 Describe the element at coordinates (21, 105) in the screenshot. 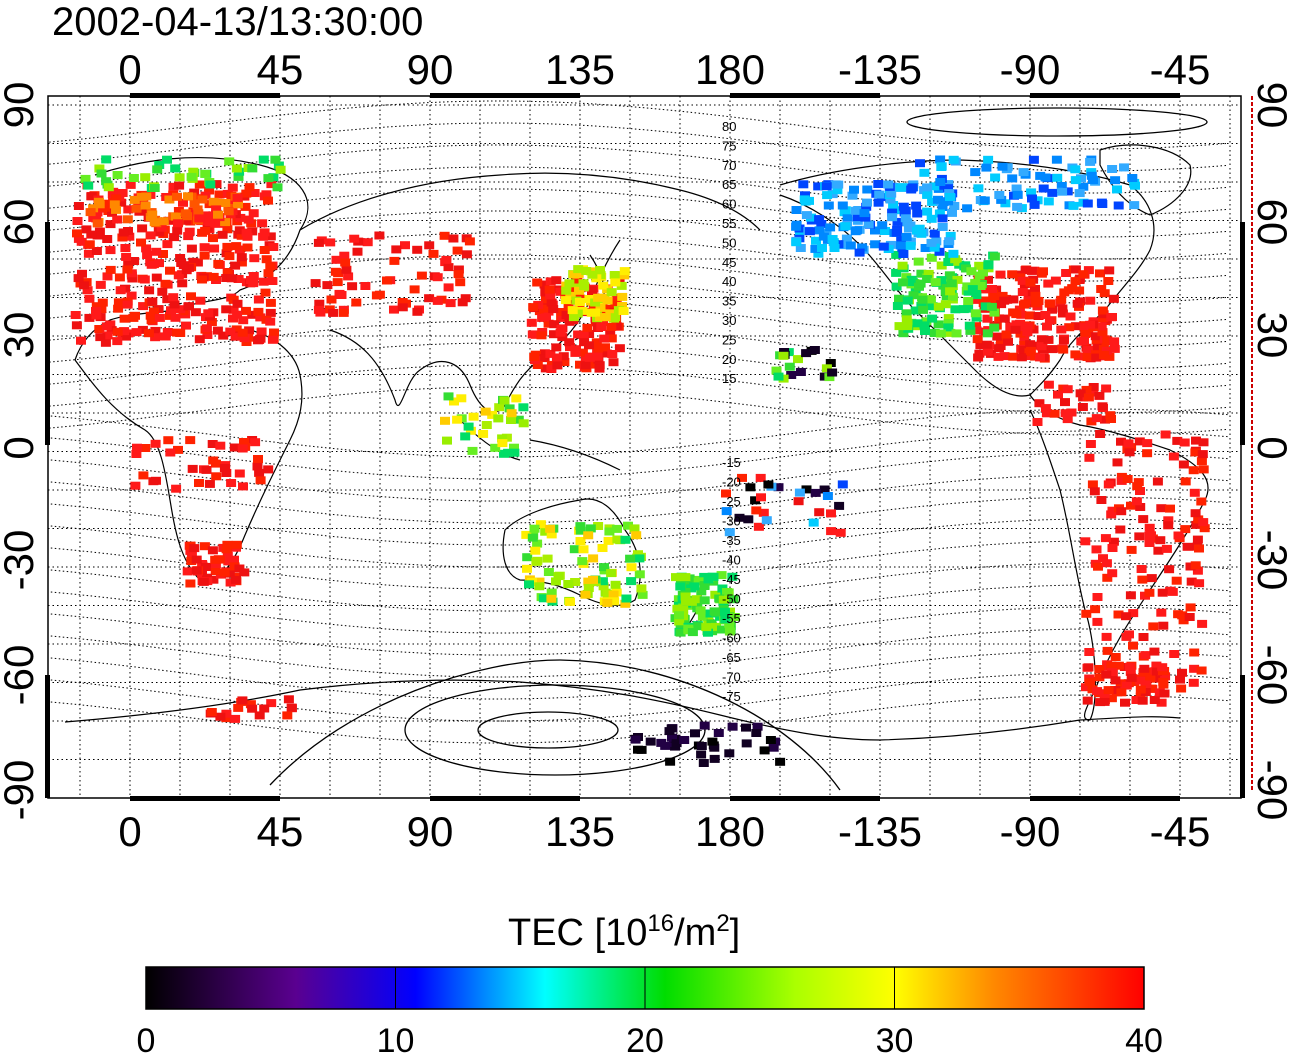

I see `left-axis-tick-label: 90` at that location.